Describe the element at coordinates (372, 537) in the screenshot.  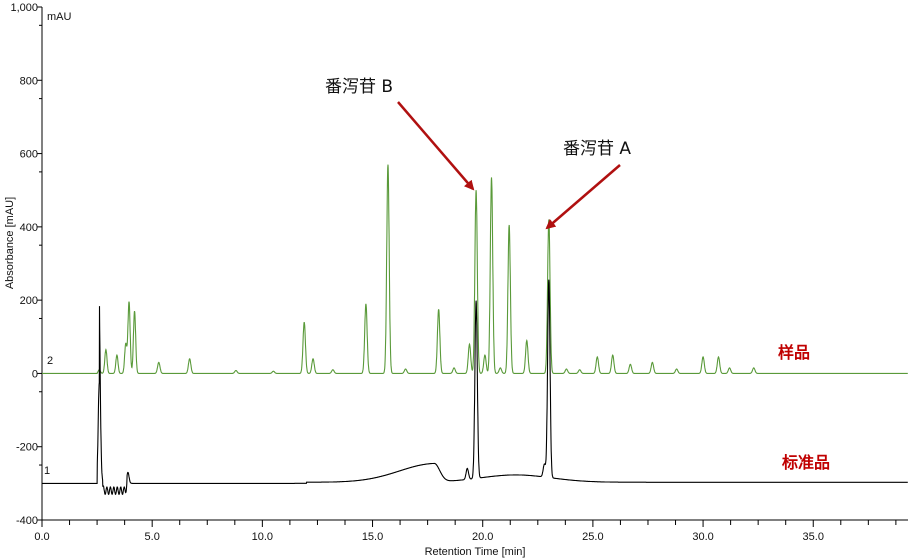
I see `x-tick-label: 15.0` at that location.